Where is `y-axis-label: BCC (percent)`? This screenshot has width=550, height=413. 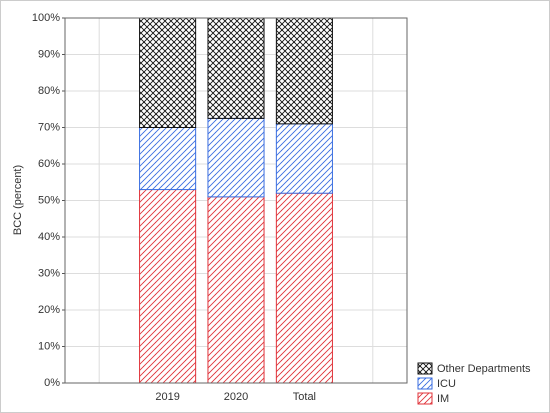
y-axis-label: BCC (percent) is located at coordinates (18, 200).